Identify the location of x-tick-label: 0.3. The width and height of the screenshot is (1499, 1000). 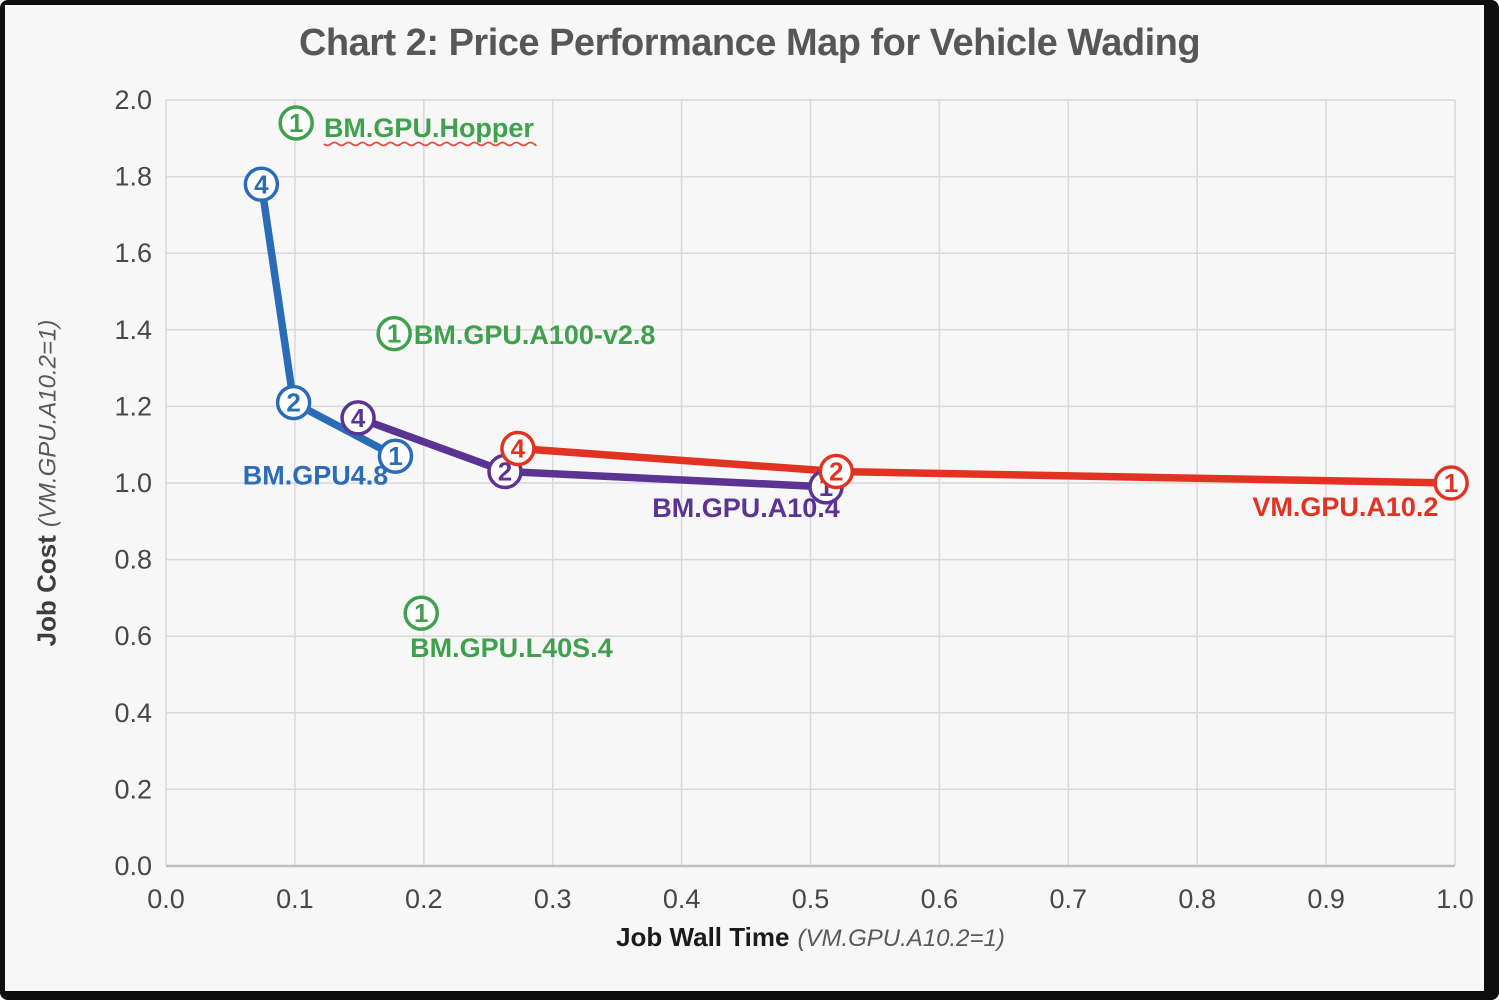
(553, 899).